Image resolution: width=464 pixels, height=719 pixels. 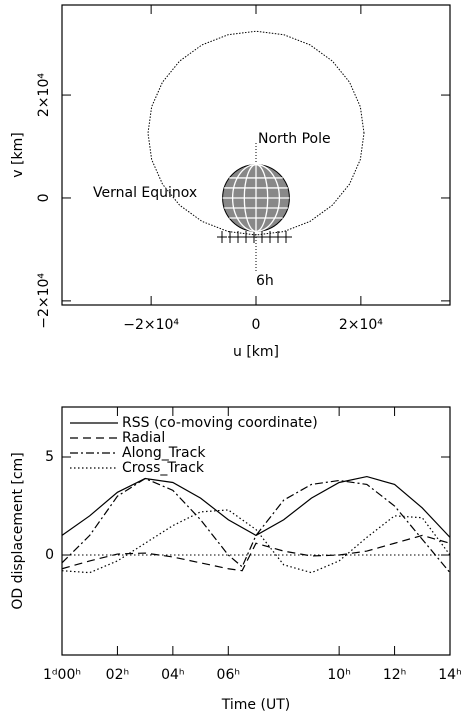 I want to click on earth-grid, so click(x=256, y=198).